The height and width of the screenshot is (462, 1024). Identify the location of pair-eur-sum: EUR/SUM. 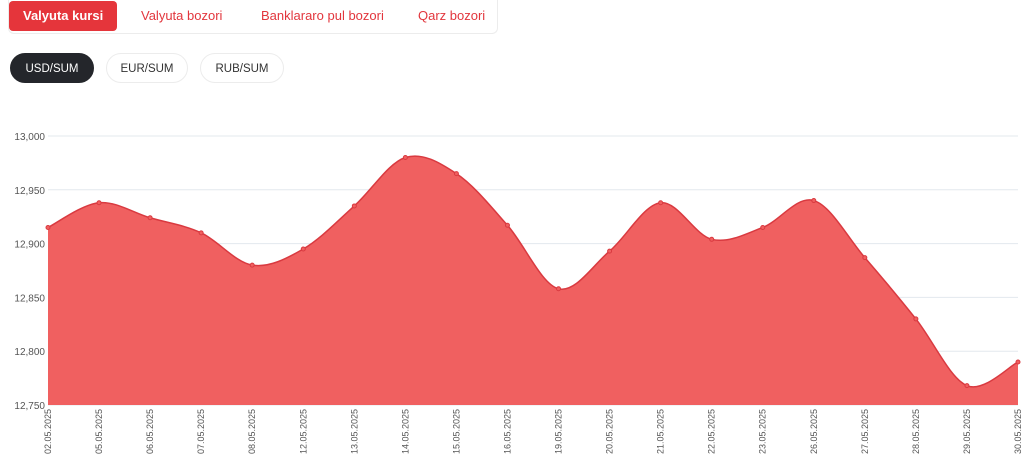
(147, 68).